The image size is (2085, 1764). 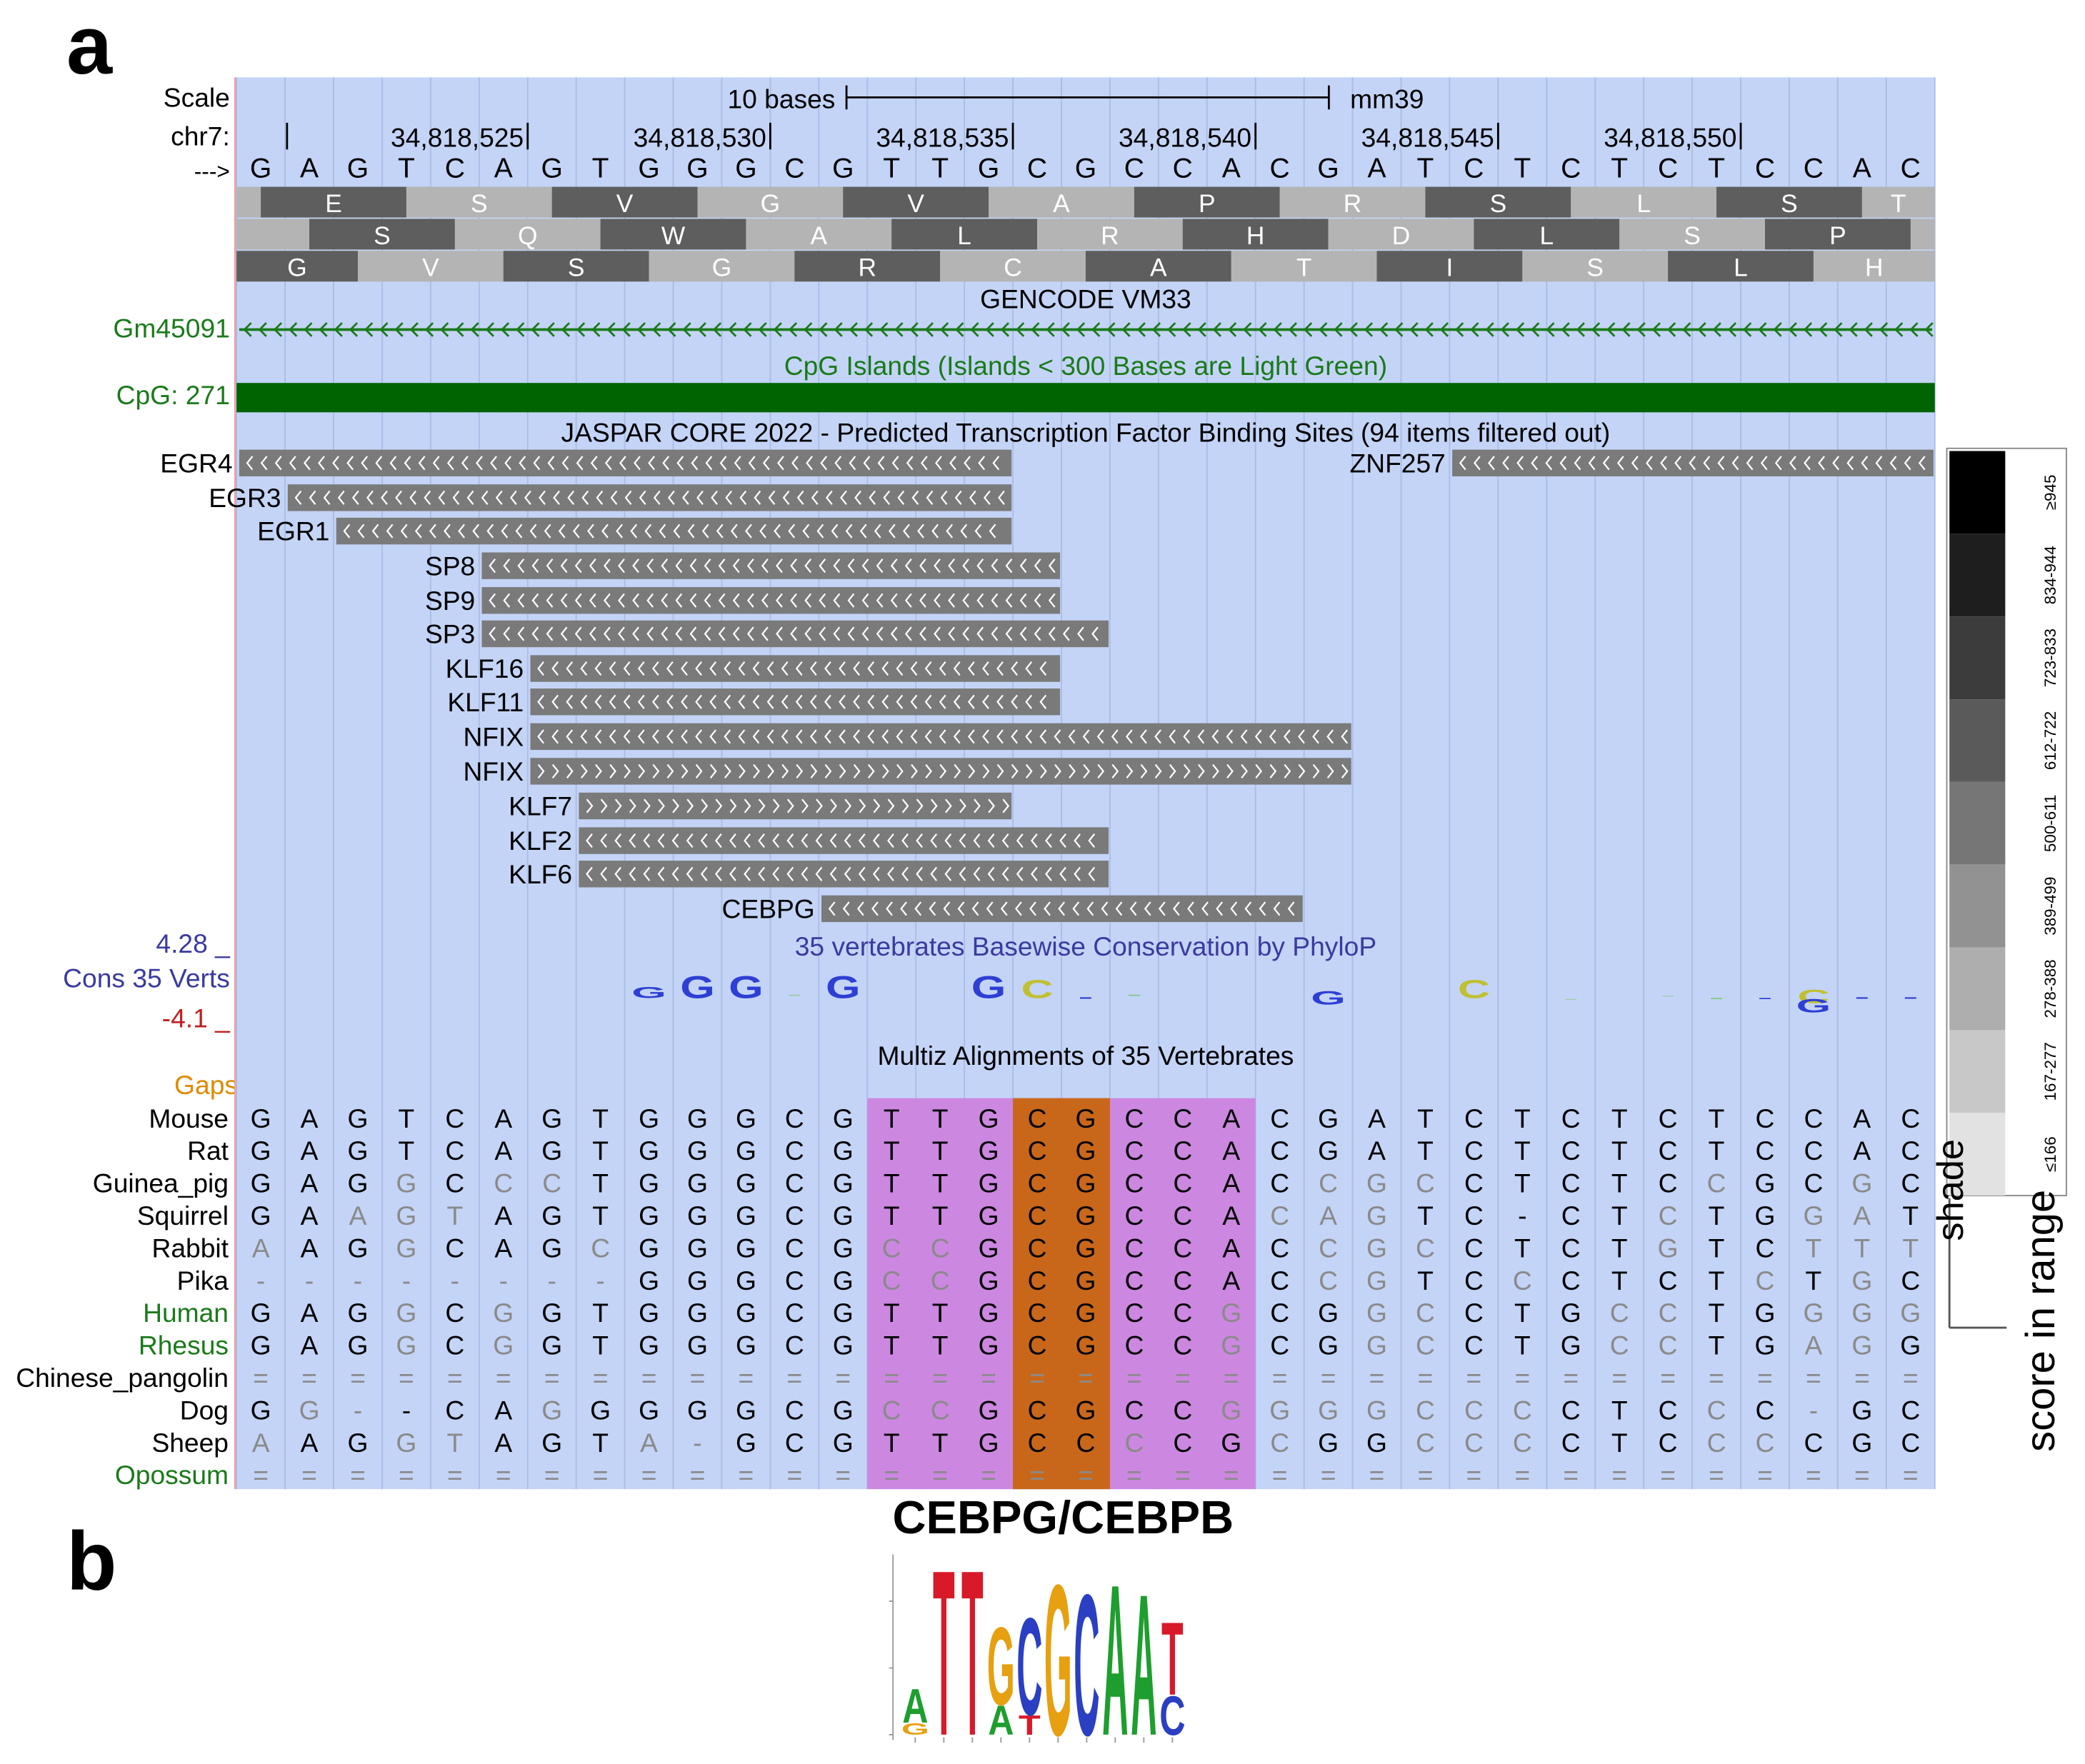 I want to click on scale-bar-label: 10 bases, so click(x=781, y=99).